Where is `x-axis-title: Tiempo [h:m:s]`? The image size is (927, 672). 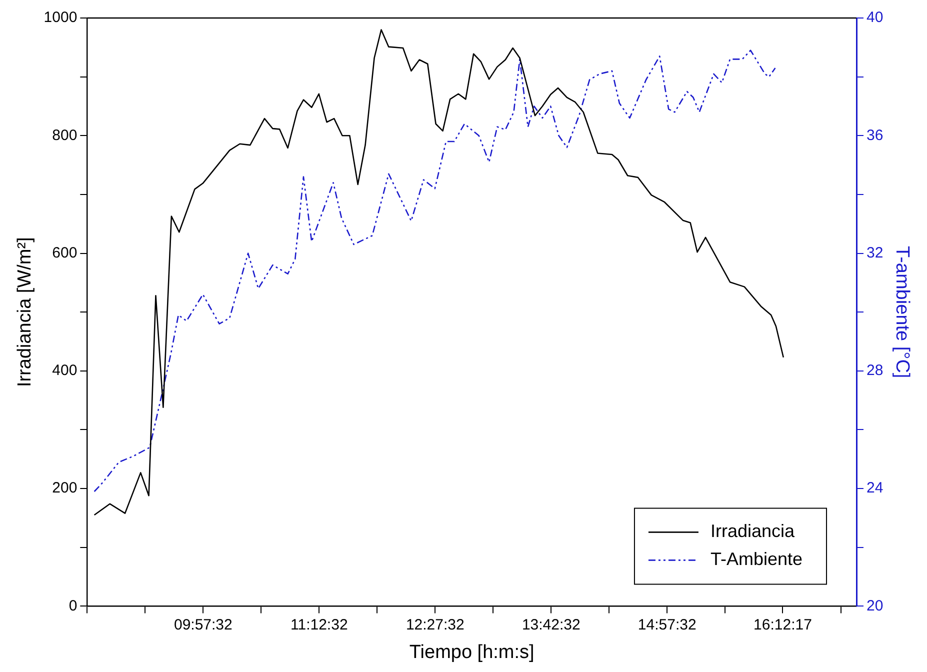 x-axis-title: Tiempo [h:m:s] is located at coordinates (471, 652).